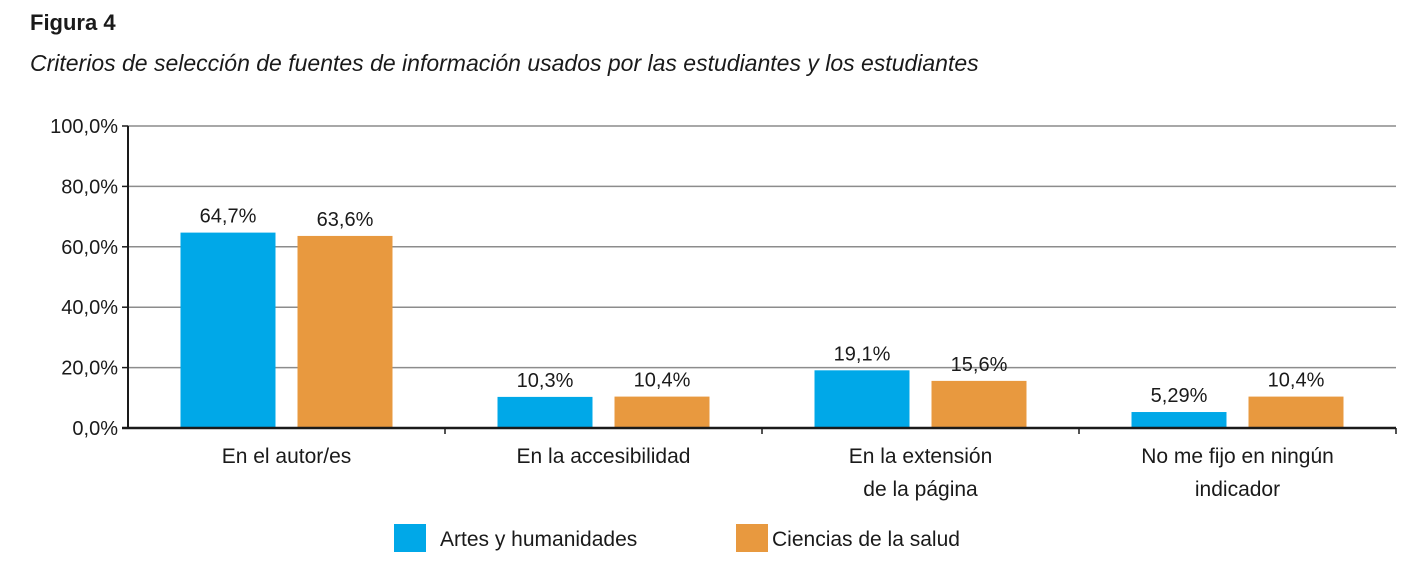 The height and width of the screenshot is (562, 1426). I want to click on y-tick-label: 60,0%, so click(89, 248).